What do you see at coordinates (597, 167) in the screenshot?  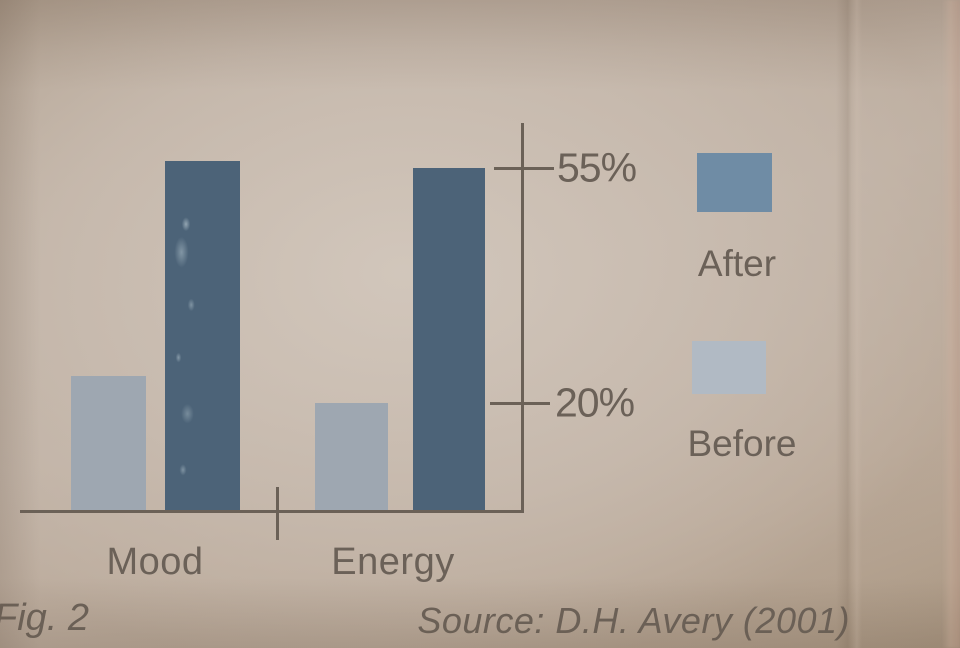 I see `y-tick-label-55: 55%` at bounding box center [597, 167].